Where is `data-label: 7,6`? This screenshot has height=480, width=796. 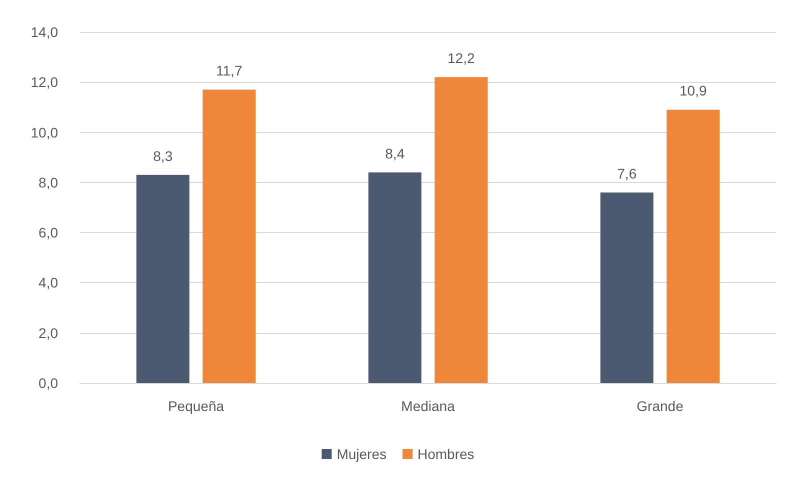 data-label: 7,6 is located at coordinates (627, 173).